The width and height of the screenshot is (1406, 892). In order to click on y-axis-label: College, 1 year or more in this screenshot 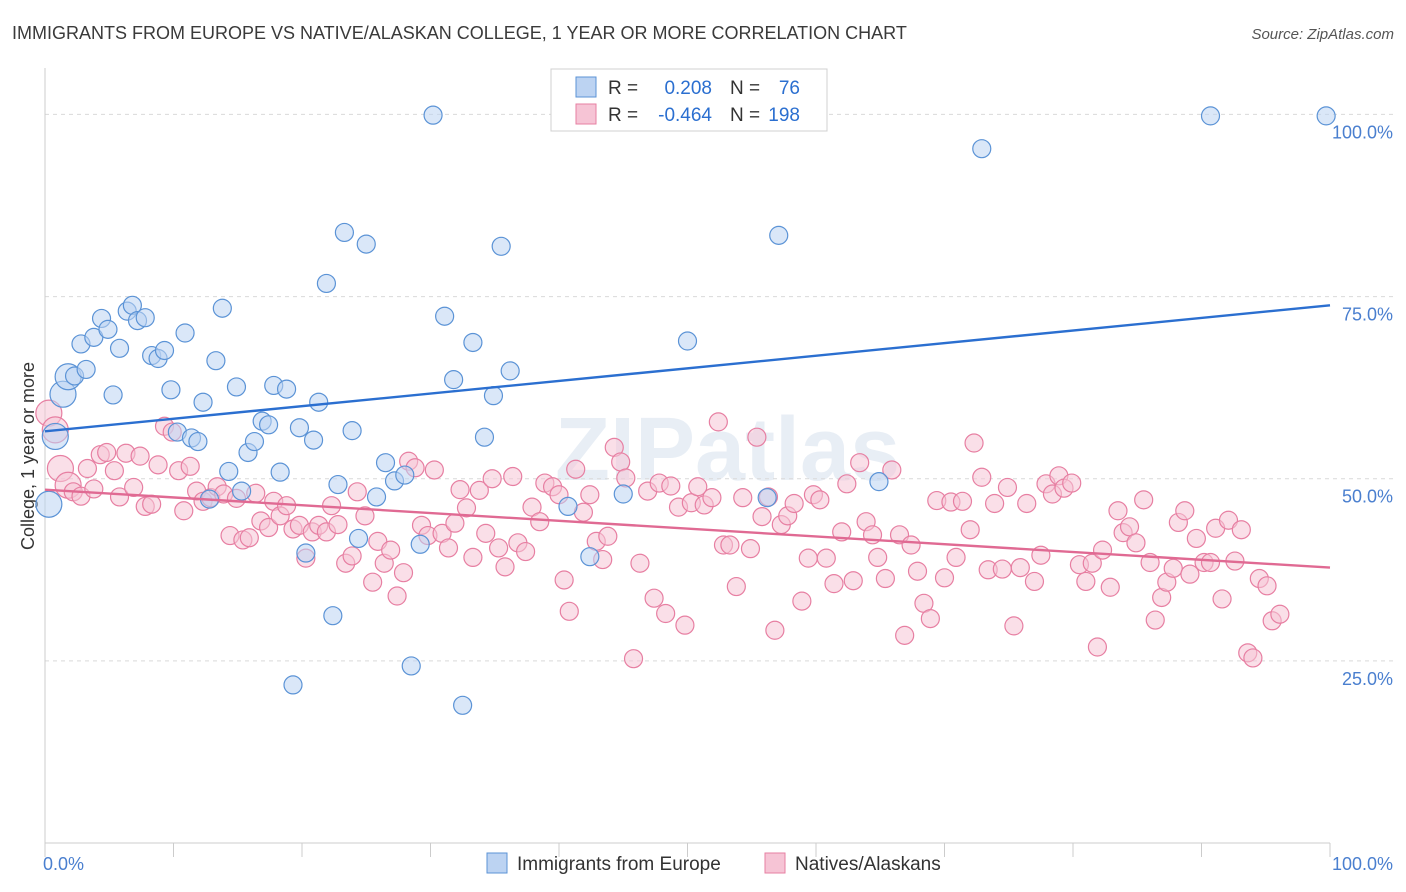, I will do `click(28, 456)`.